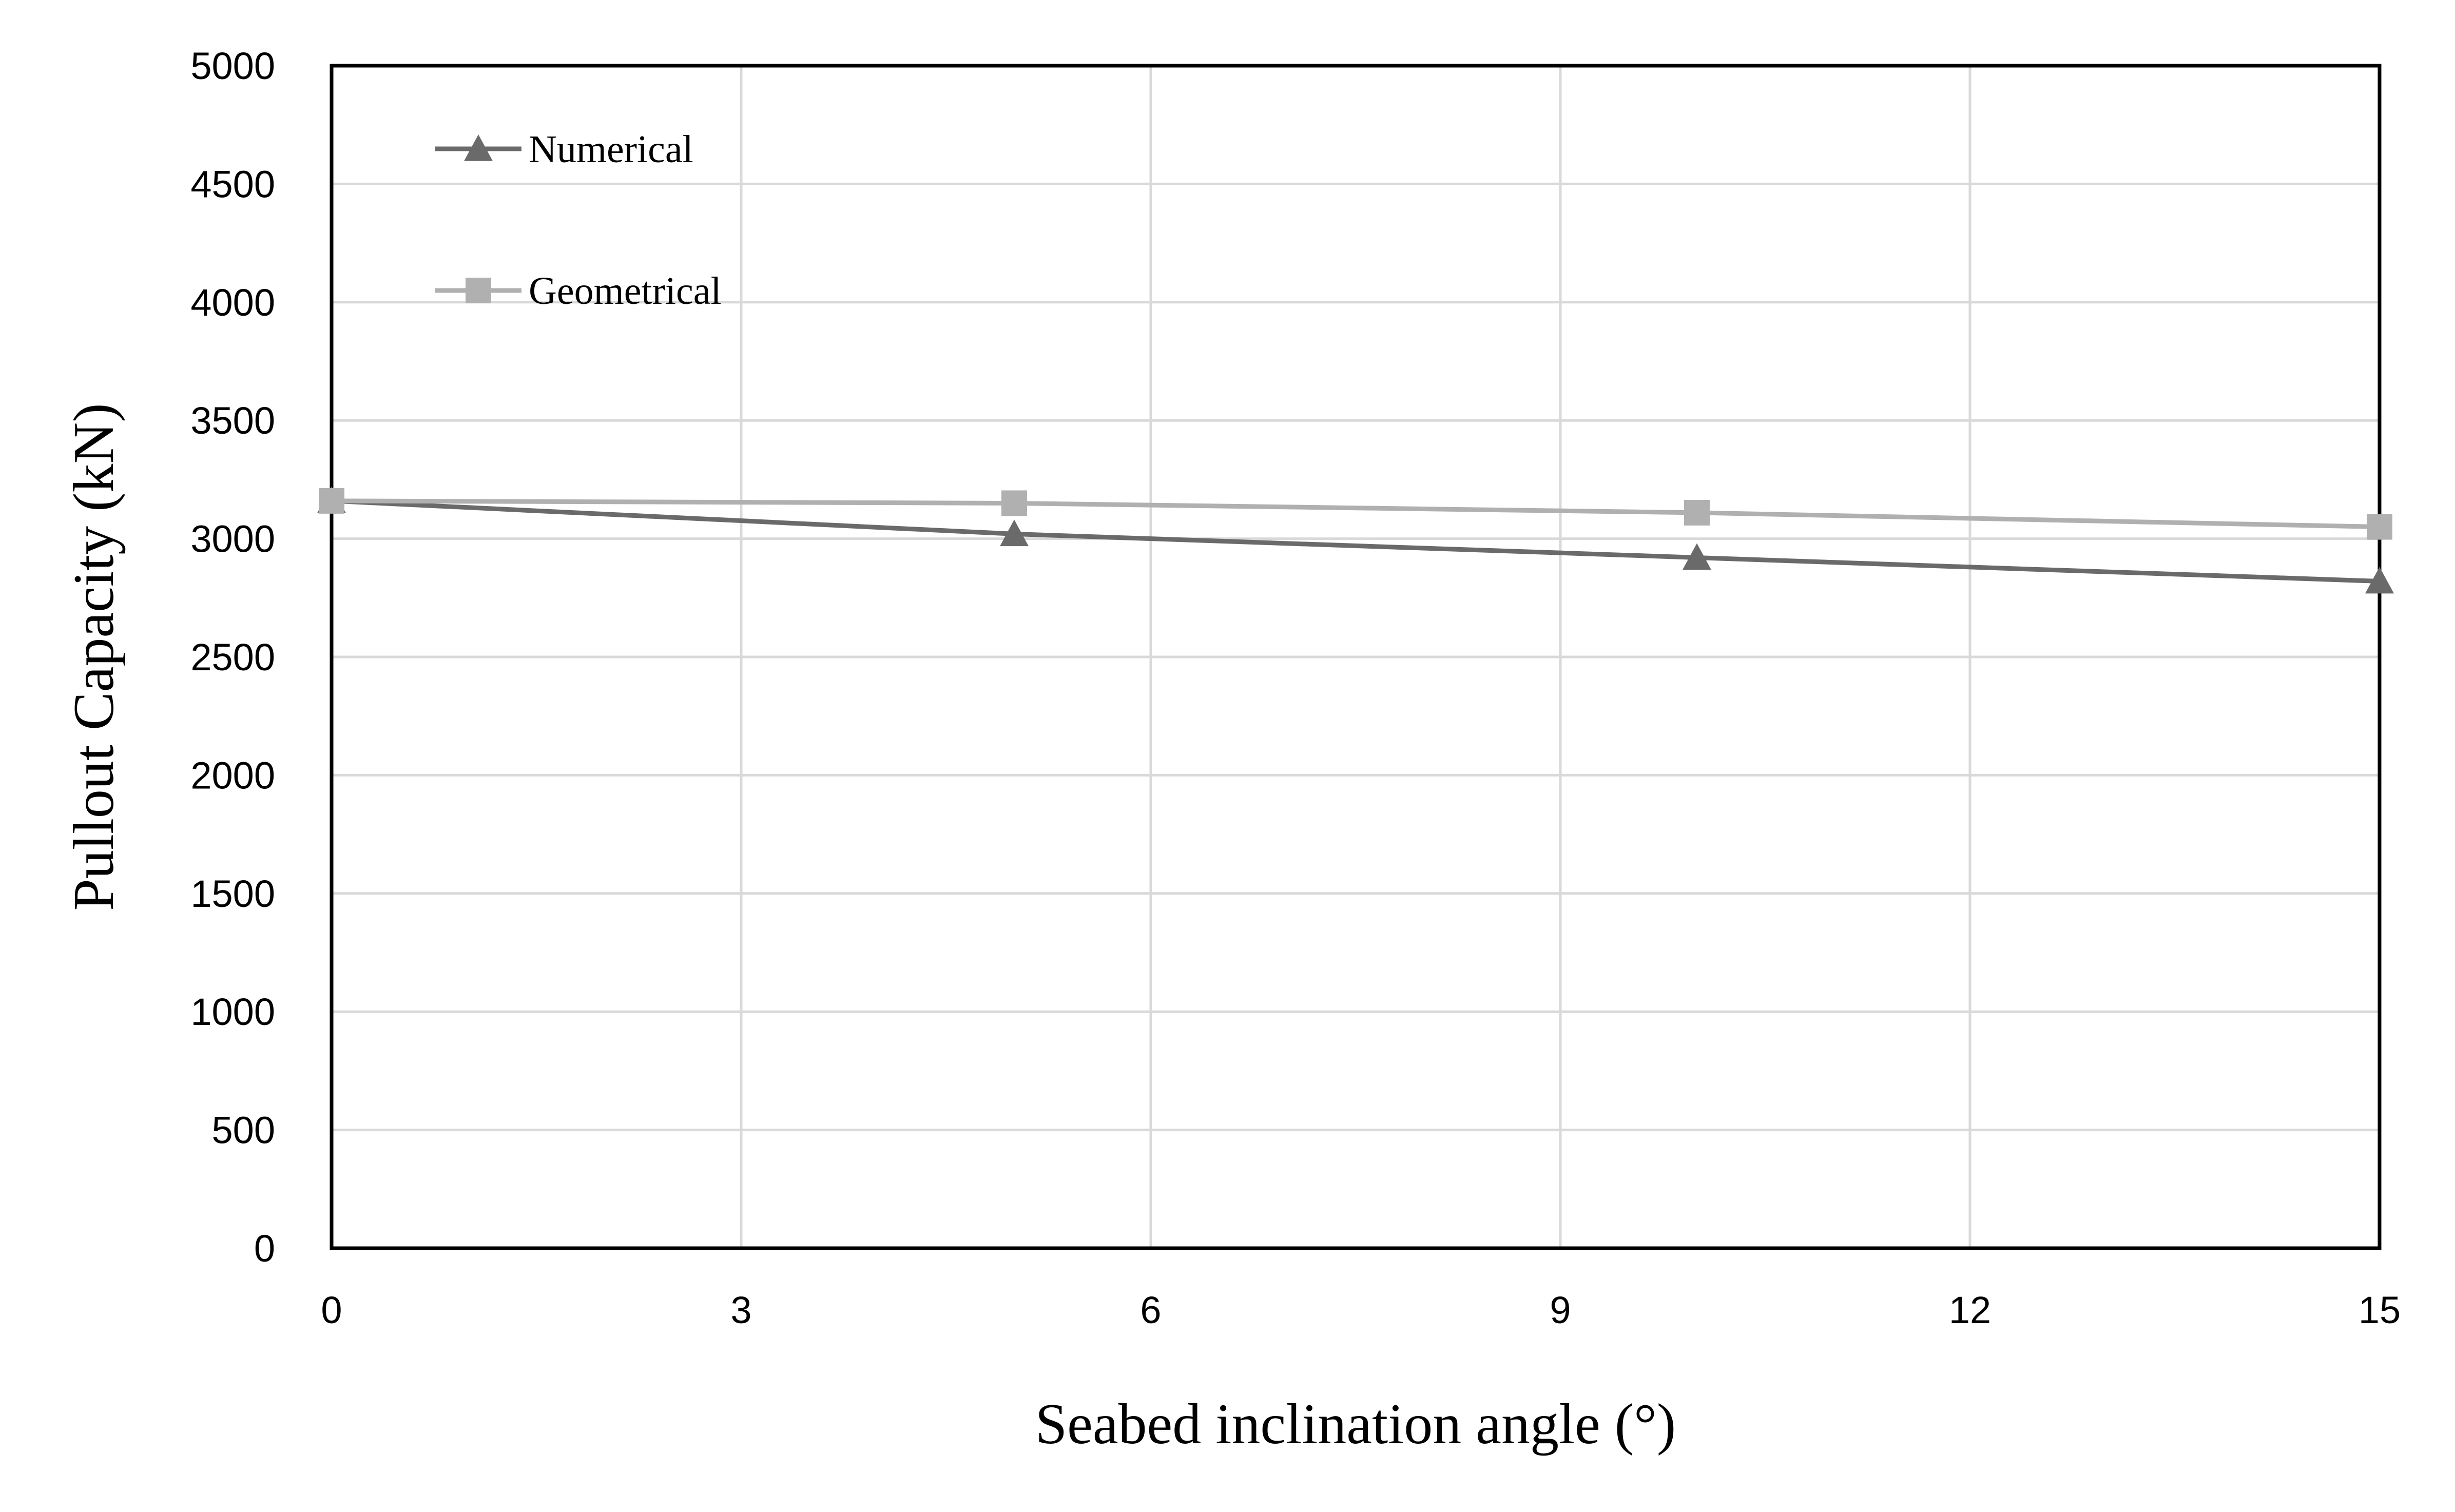 This screenshot has height=1512, width=2455. What do you see at coordinates (232, 539) in the screenshot?
I see `y-tick-label: 3000` at bounding box center [232, 539].